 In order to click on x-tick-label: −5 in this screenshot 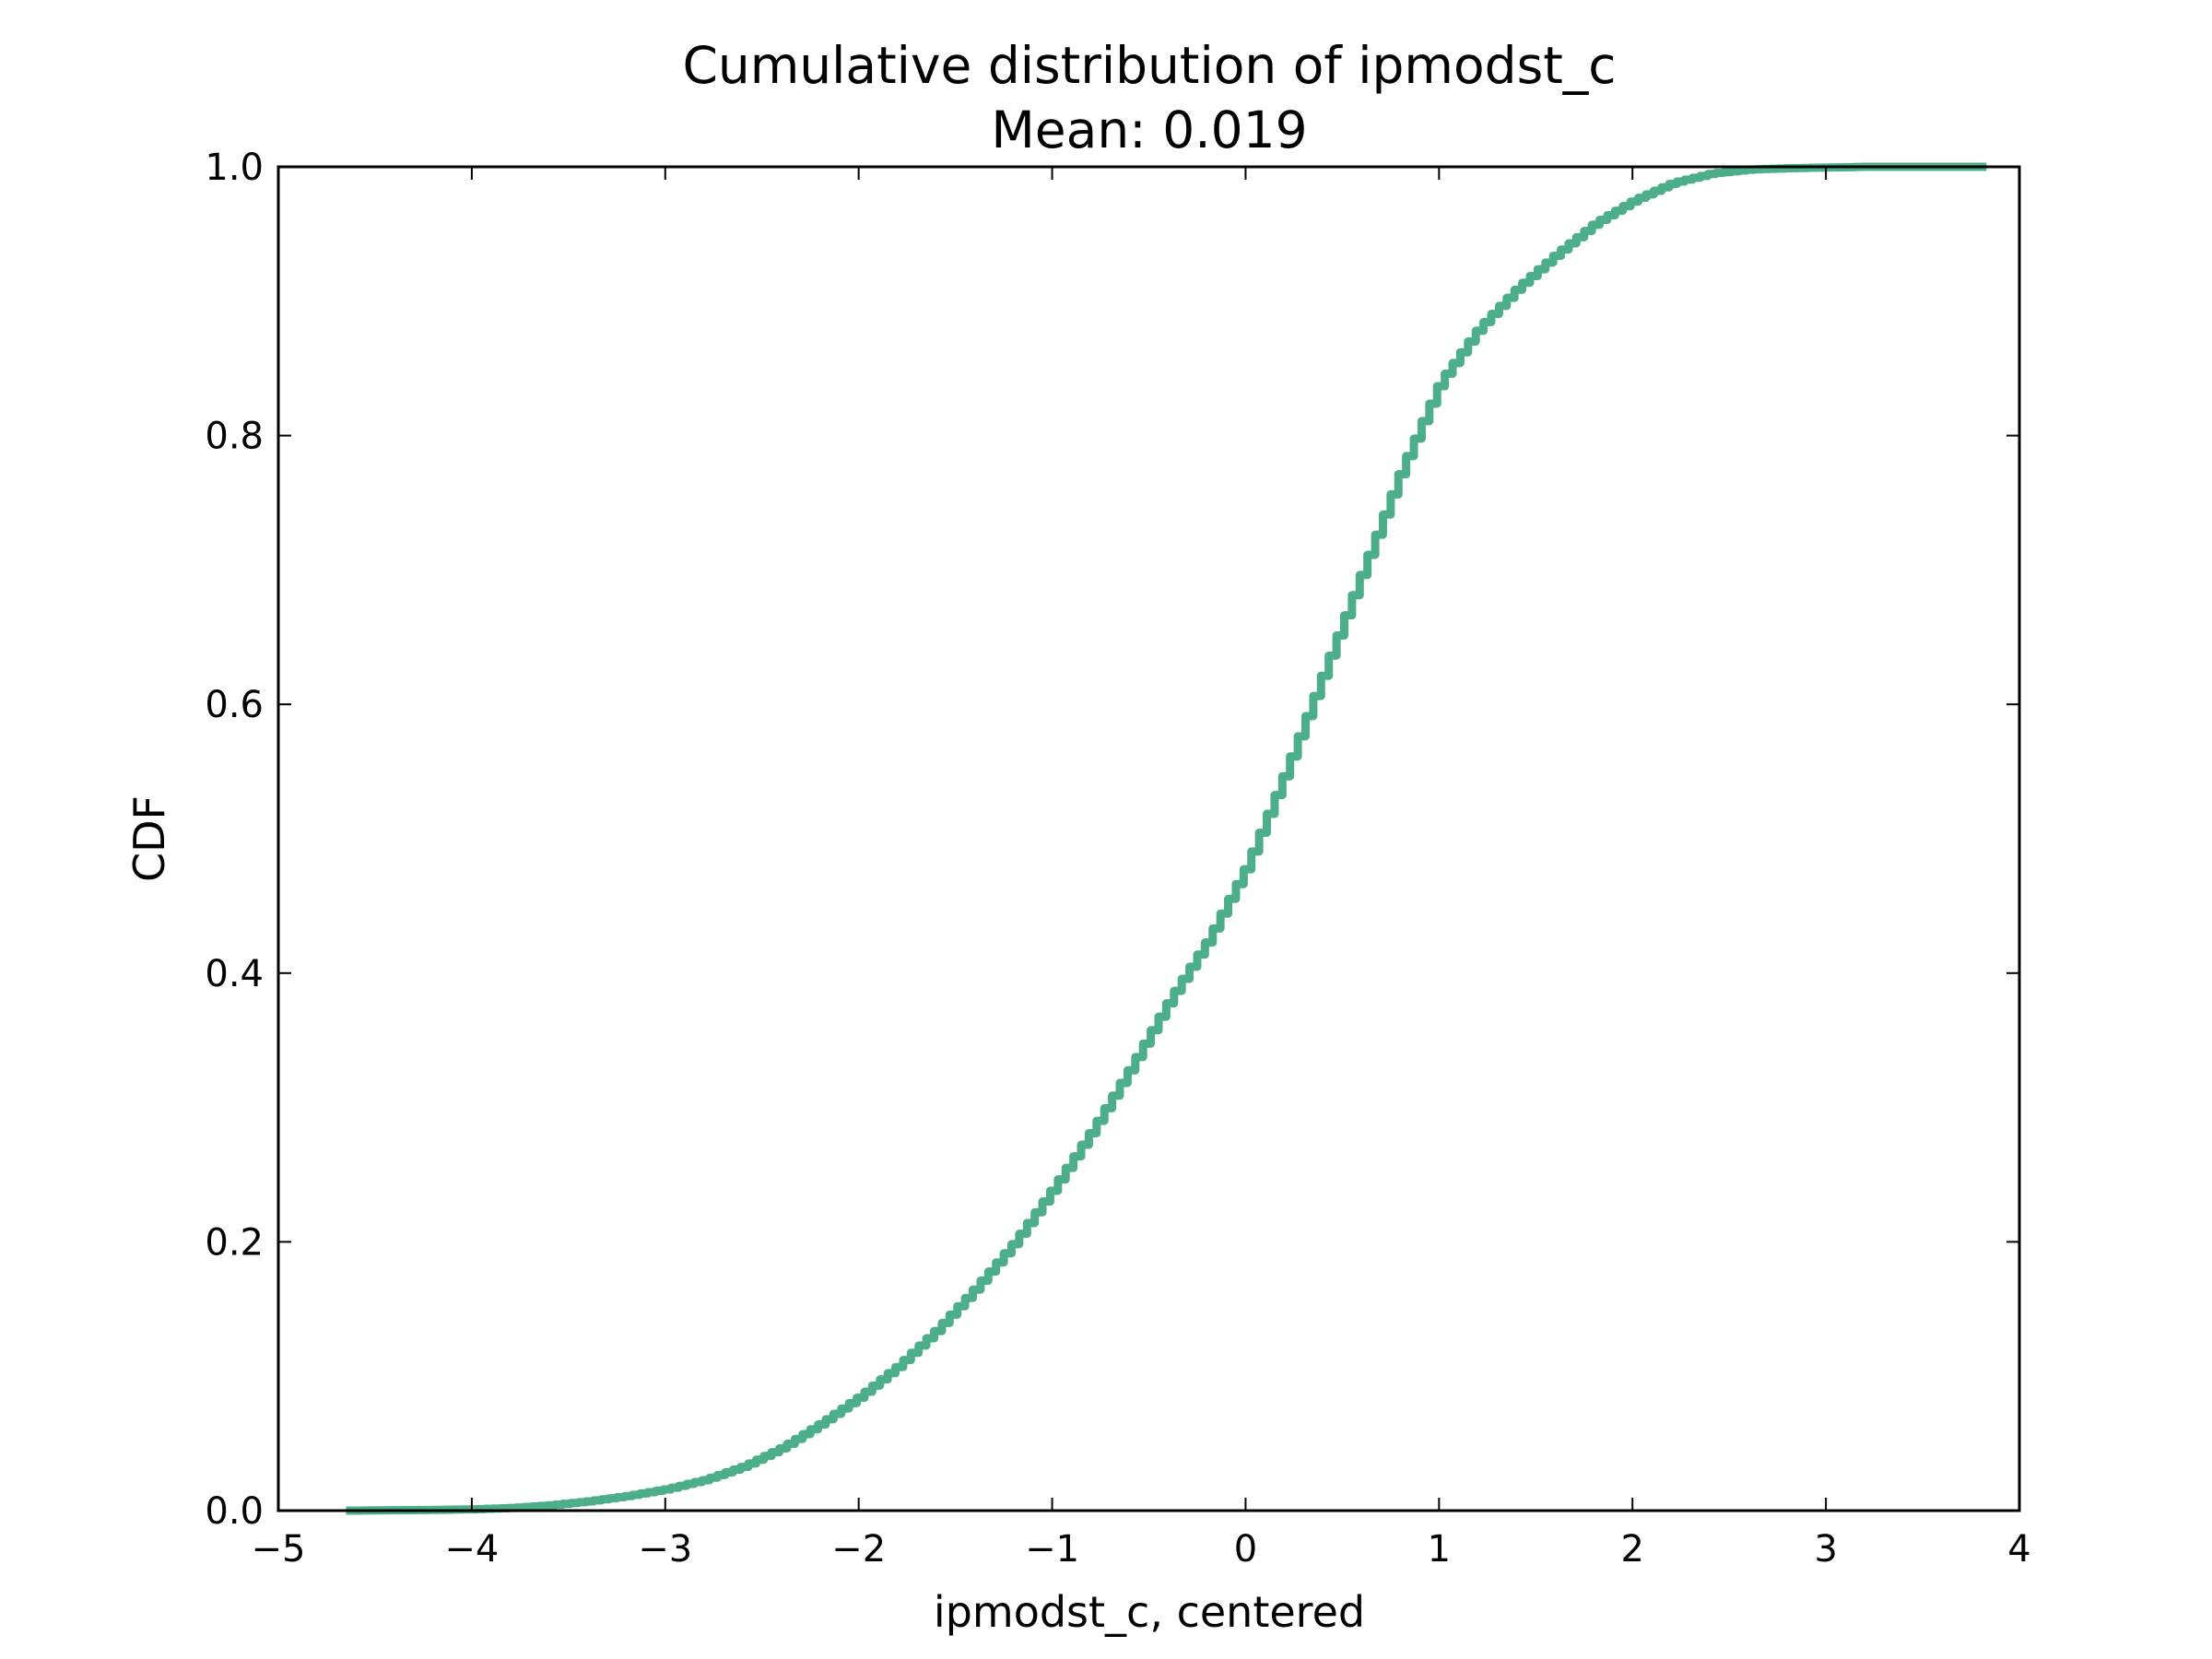, I will do `click(279, 1549)`.